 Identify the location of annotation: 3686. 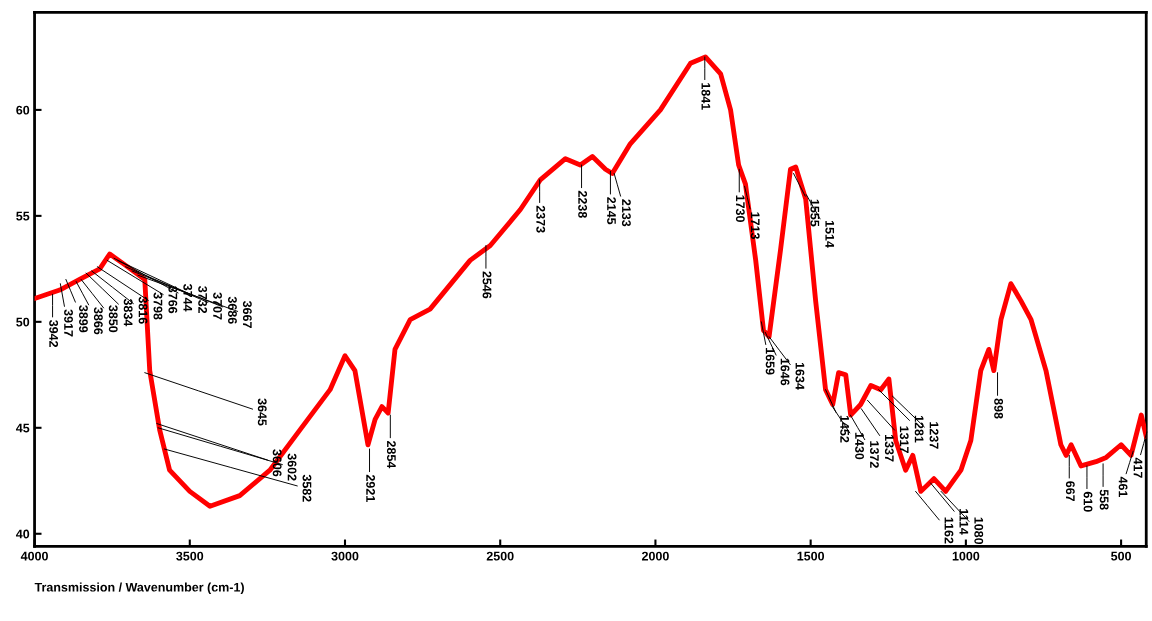
(232, 310).